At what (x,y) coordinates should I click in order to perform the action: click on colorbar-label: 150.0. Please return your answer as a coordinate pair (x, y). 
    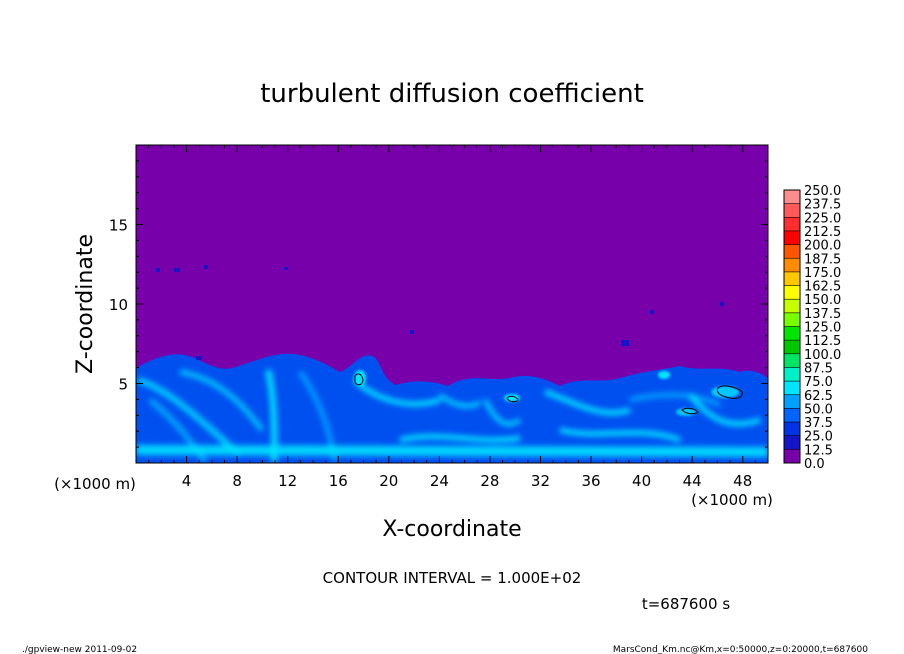
    Looking at the image, I should click on (822, 300).